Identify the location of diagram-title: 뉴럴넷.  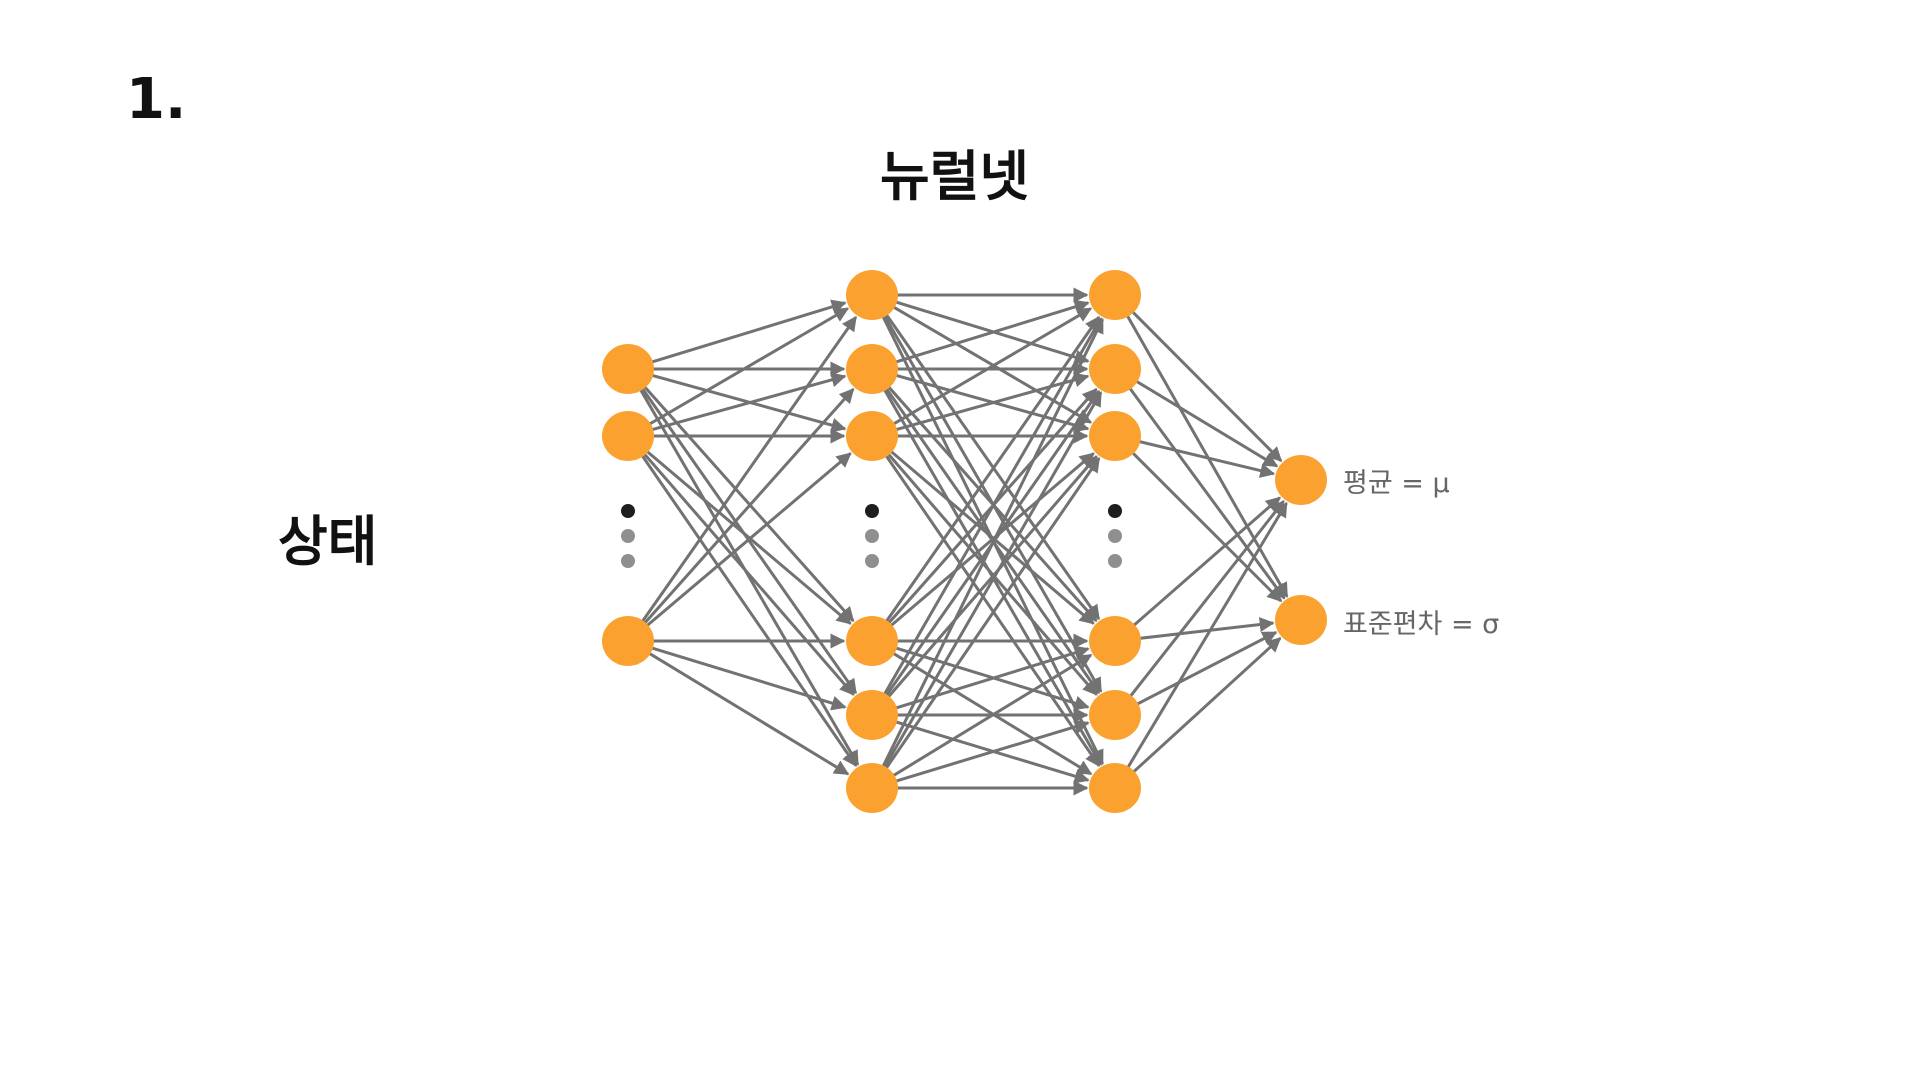
(955, 176).